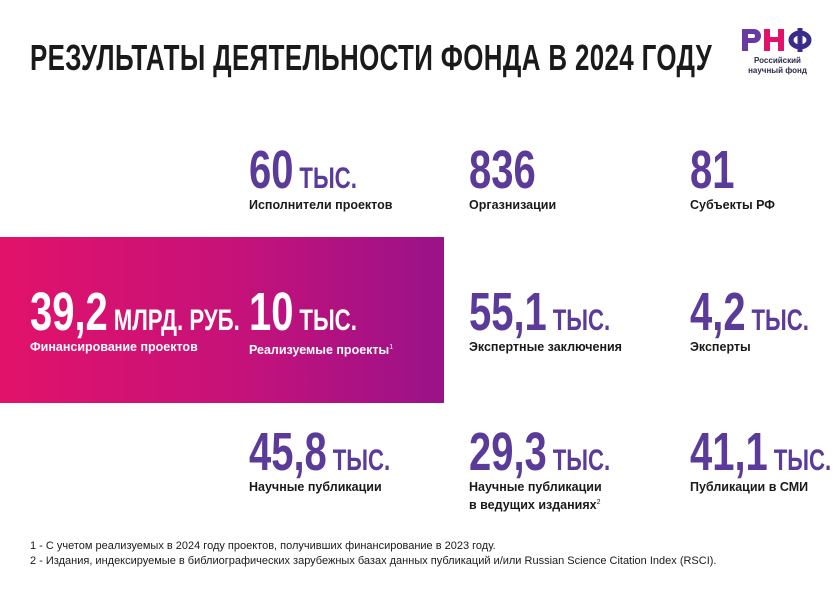 The height and width of the screenshot is (594, 840). I want to click on stat-organizations: 836 Оргазнизации, so click(514, 177).